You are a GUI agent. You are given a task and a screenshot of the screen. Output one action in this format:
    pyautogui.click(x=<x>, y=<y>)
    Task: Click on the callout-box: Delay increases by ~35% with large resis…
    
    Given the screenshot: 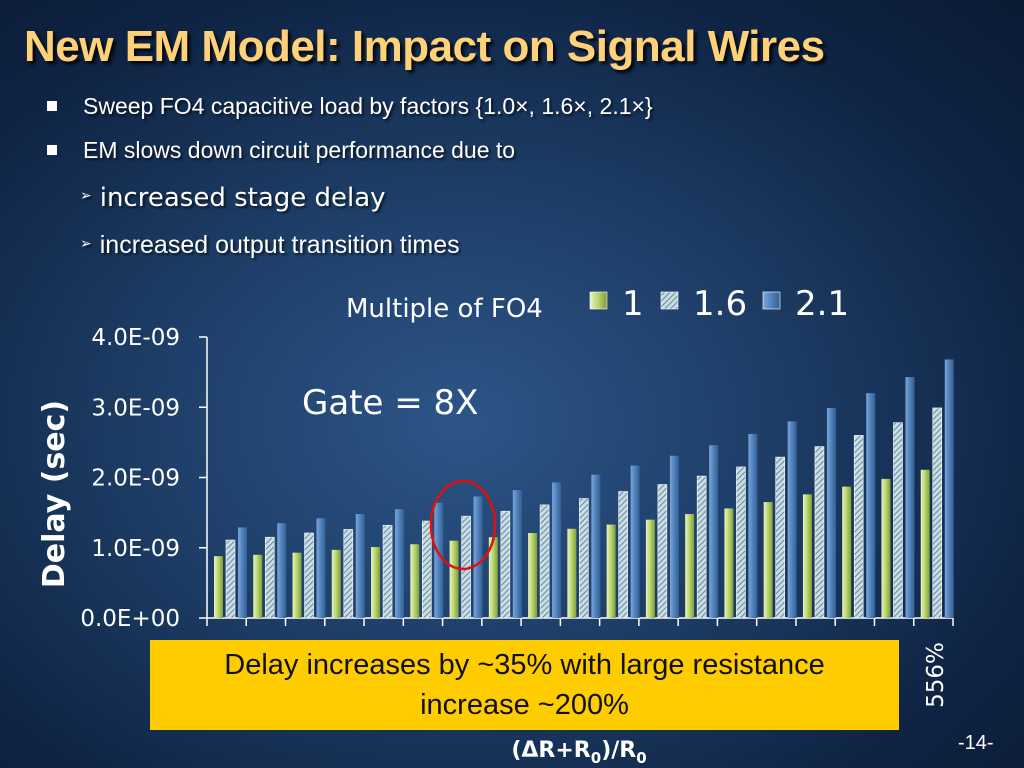 What is the action you would take?
    pyautogui.click(x=524, y=685)
    